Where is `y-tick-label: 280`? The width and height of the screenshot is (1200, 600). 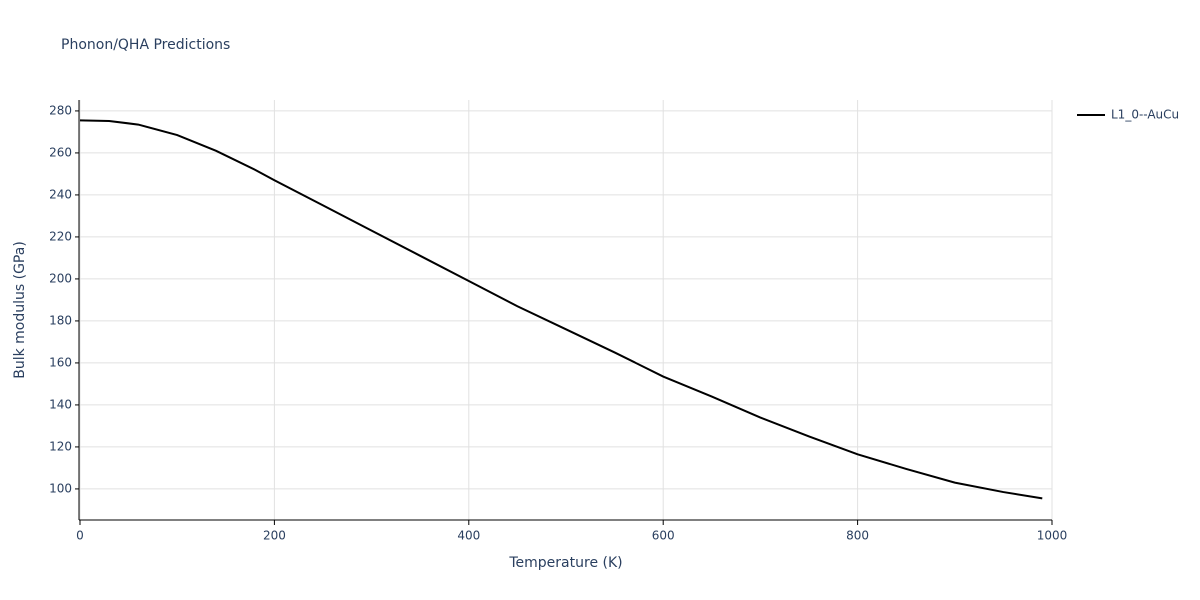
y-tick-label: 280 is located at coordinates (60, 110).